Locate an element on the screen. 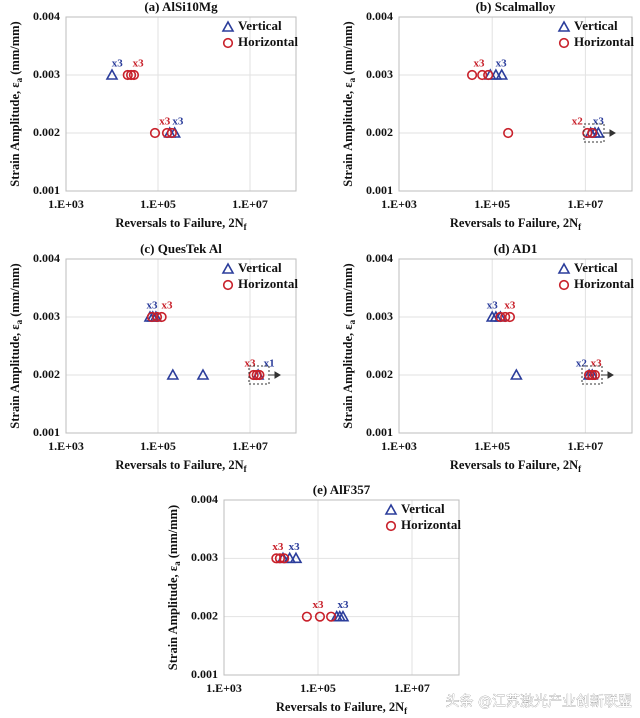 The height and width of the screenshot is (718, 640). panel-title: (d) AD1 is located at coordinates (516, 248).